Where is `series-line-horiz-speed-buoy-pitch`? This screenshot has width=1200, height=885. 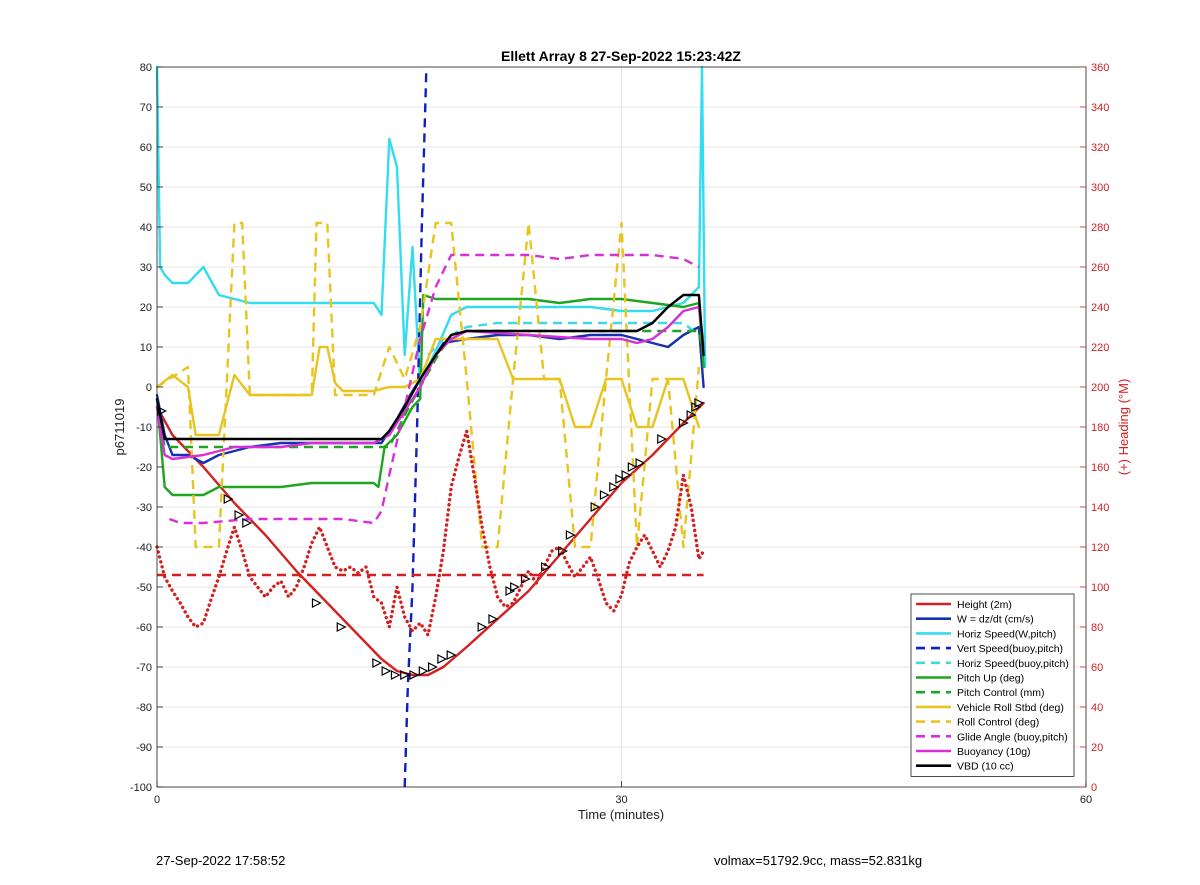
series-line-horiz-speed-buoy-pitch is located at coordinates (566, 338).